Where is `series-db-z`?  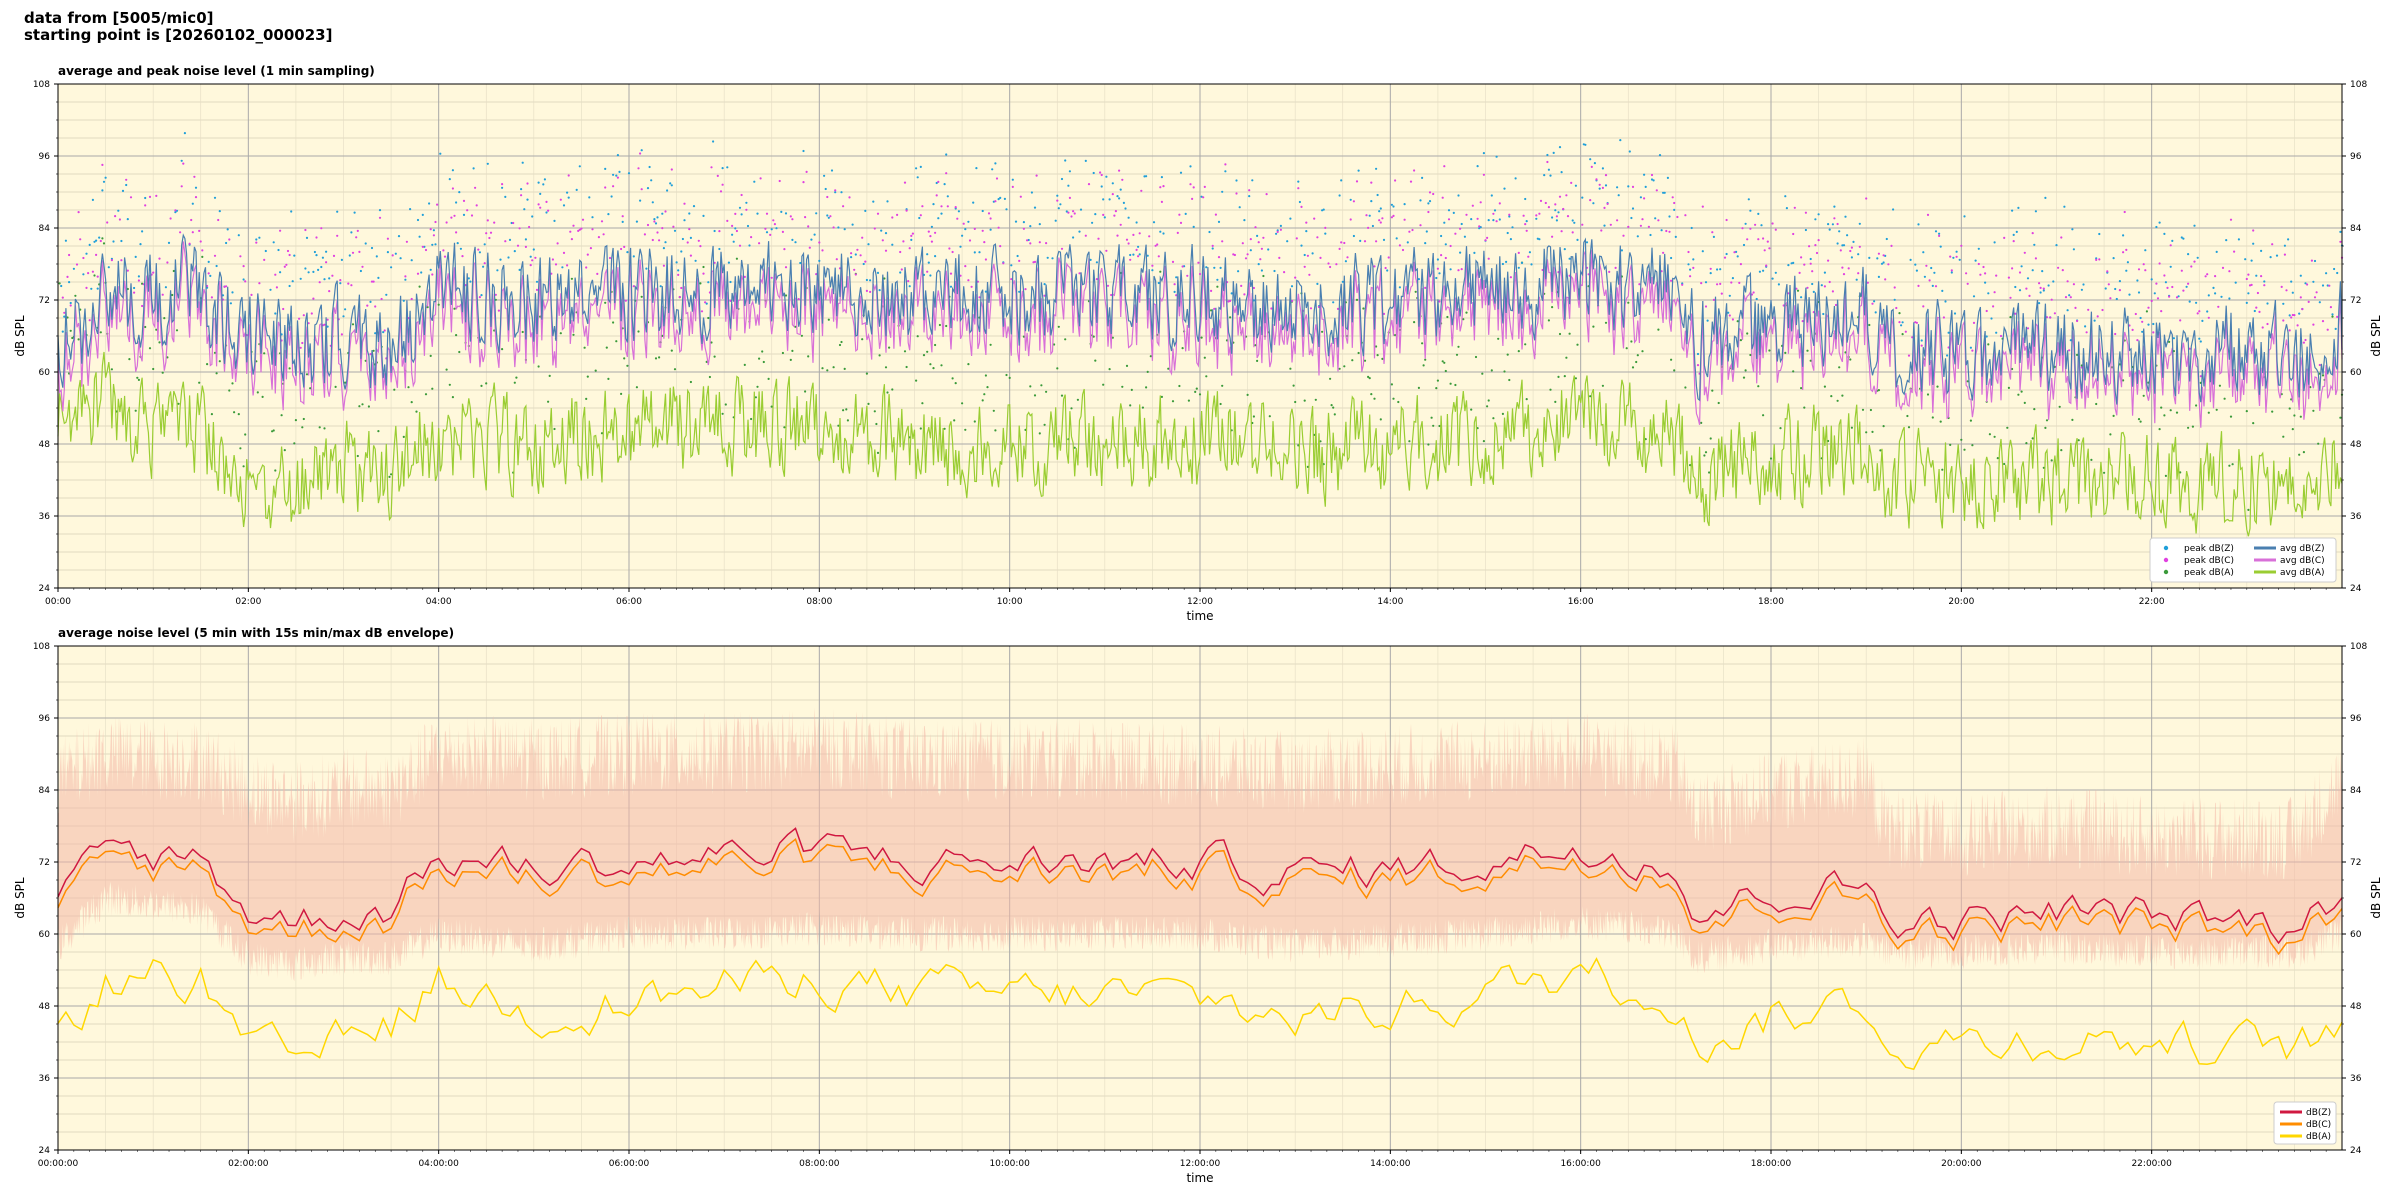 series-db-z is located at coordinates (1200, 886).